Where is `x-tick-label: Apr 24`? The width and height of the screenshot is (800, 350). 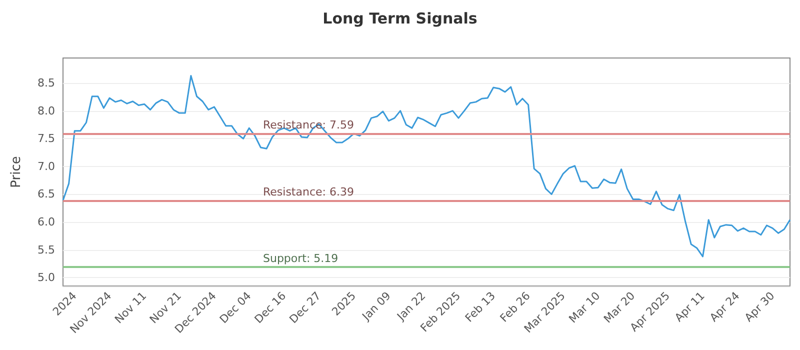 x-tick-label: Apr 24 is located at coordinates (724, 306).